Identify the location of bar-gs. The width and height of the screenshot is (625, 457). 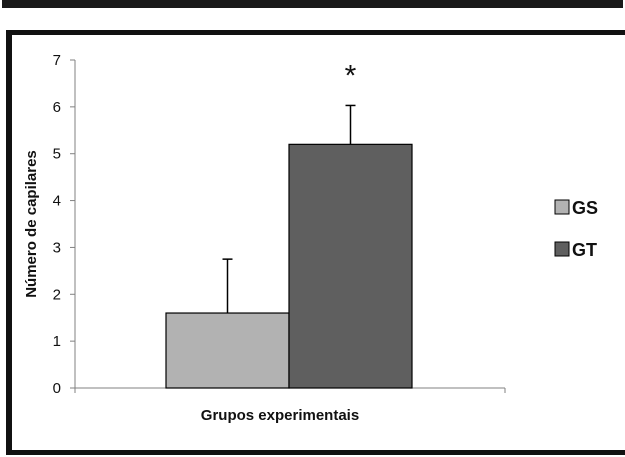
(227, 350).